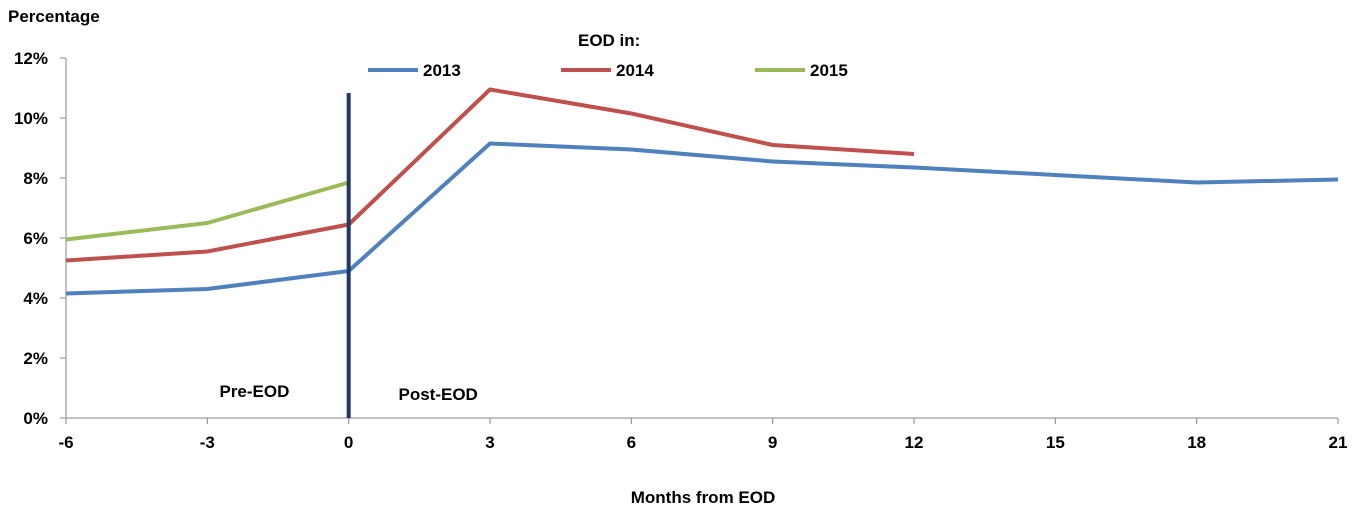 Image resolution: width=1367 pixels, height=512 pixels. I want to click on y-tick-label: 0%, so click(35, 418).